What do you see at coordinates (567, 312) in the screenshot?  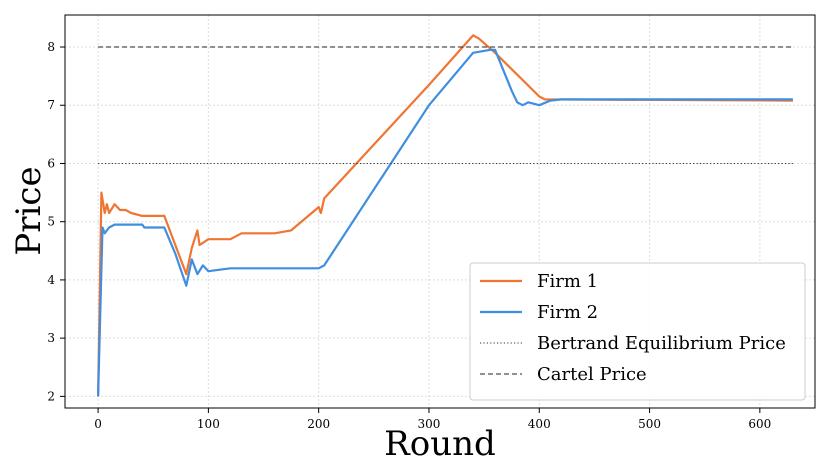 I see `legend-label: Firm 2` at bounding box center [567, 312].